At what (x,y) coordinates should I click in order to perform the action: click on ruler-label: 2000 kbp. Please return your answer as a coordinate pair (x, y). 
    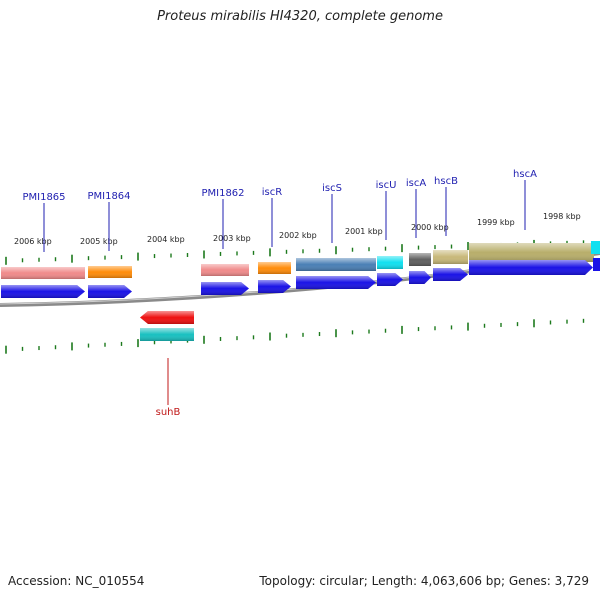
    Looking at the image, I should click on (430, 227).